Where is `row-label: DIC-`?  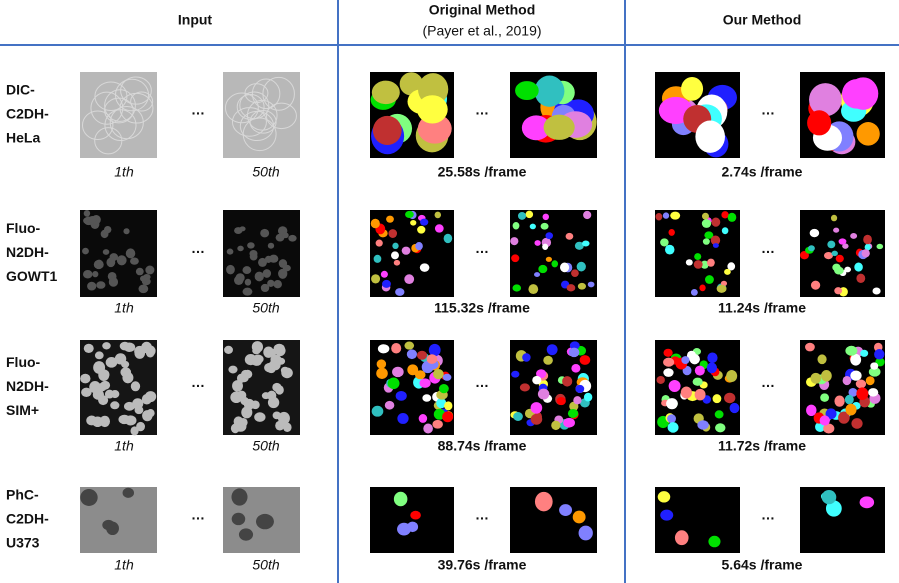
row-label: DIC- is located at coordinates (20, 90).